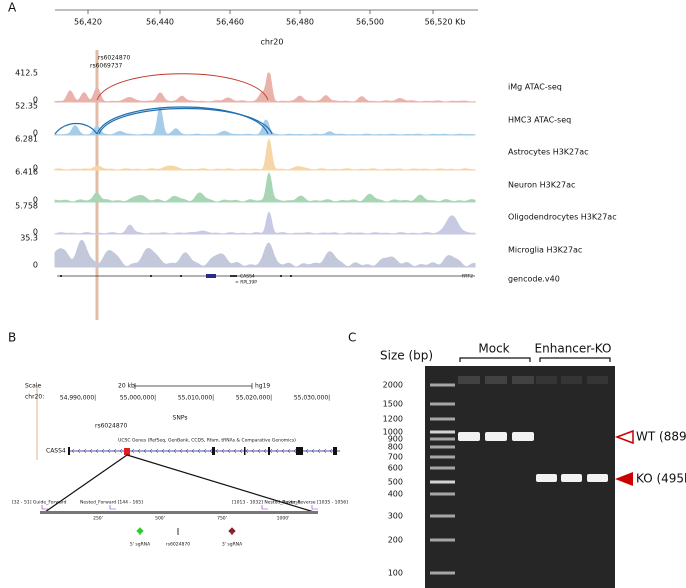  Describe the element at coordinates (247, 277) in the screenshot. I see `gene-label: CASS4` at that location.